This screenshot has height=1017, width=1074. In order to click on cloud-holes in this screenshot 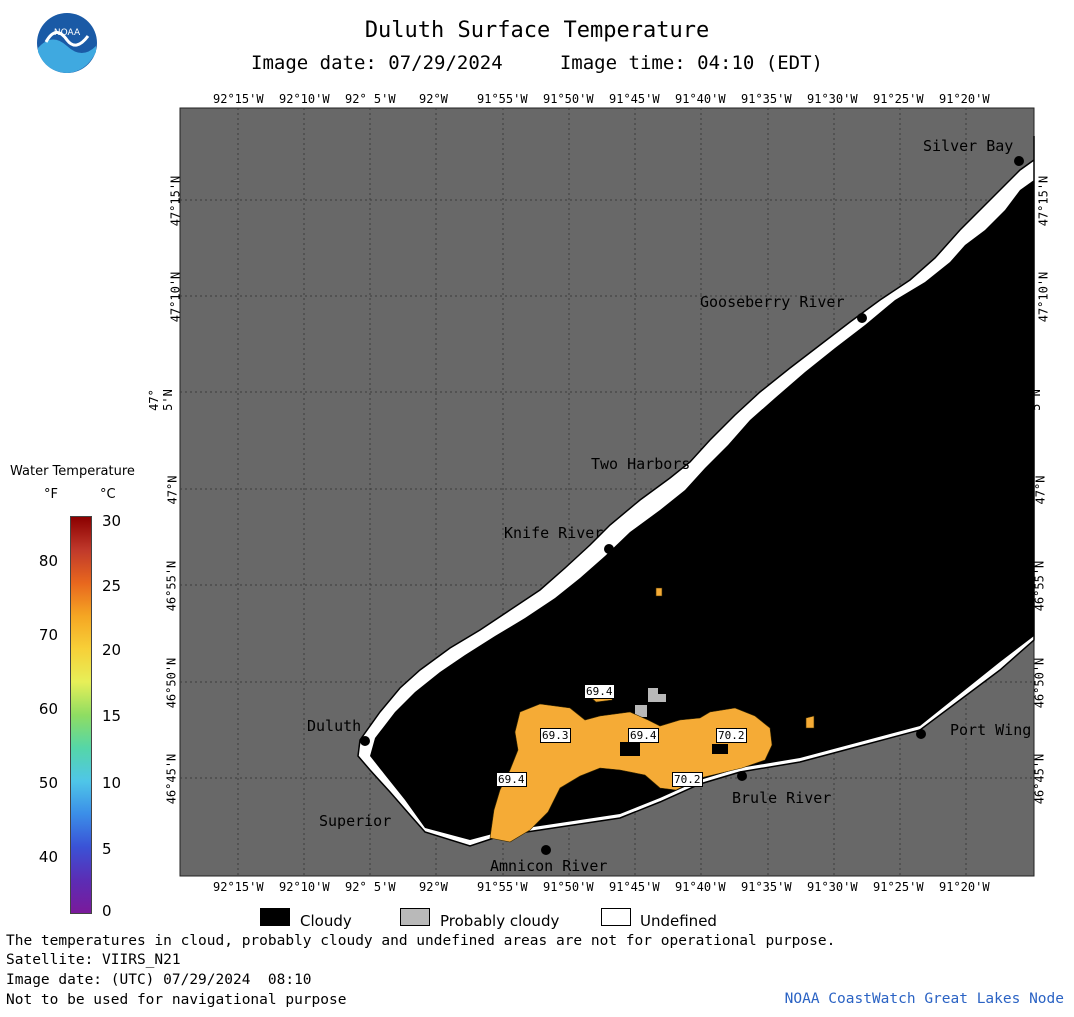, I will do `click(644, 774)`.